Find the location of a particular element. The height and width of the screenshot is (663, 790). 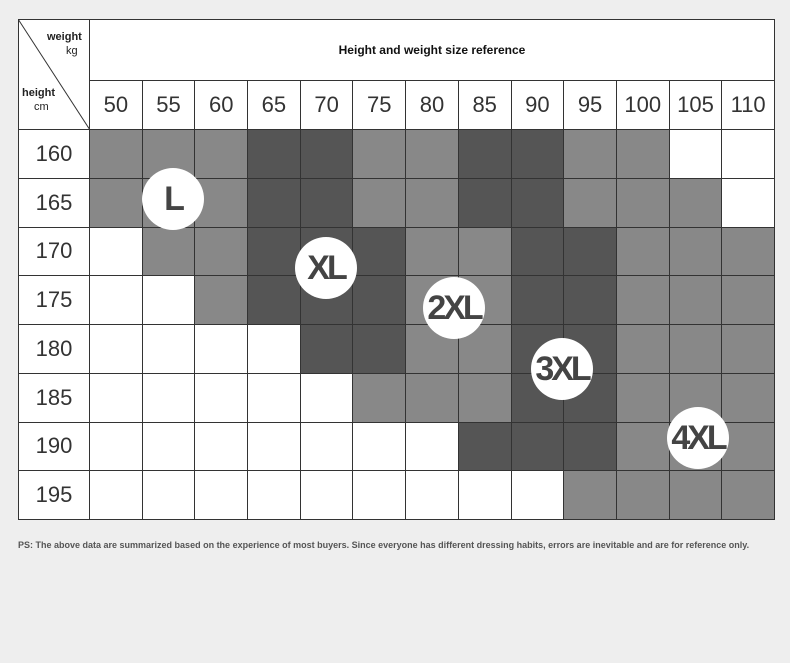

weight-header: 95 is located at coordinates (590, 105).